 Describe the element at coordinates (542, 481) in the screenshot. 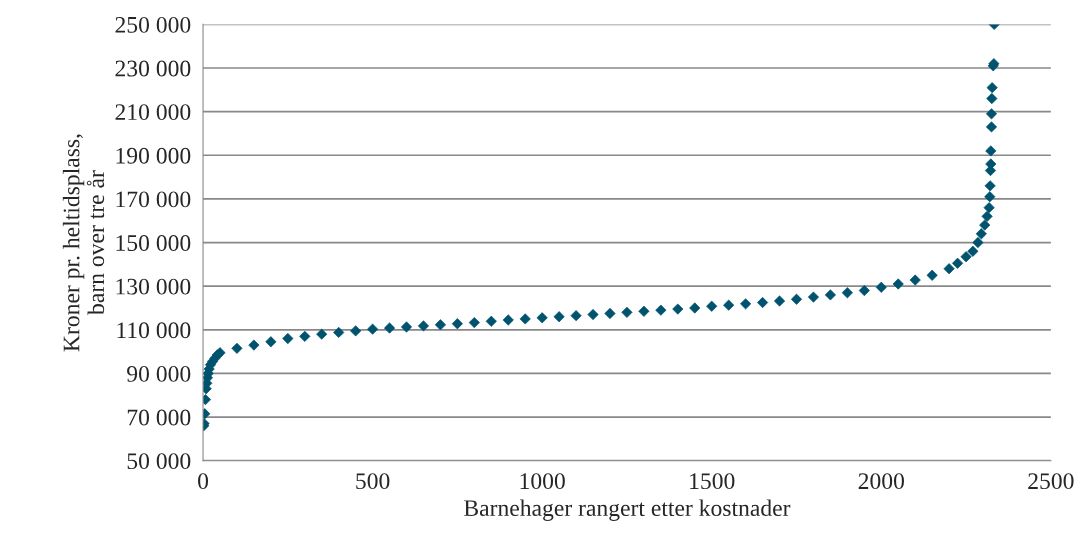

I see `x-tick-label: 1000` at that location.